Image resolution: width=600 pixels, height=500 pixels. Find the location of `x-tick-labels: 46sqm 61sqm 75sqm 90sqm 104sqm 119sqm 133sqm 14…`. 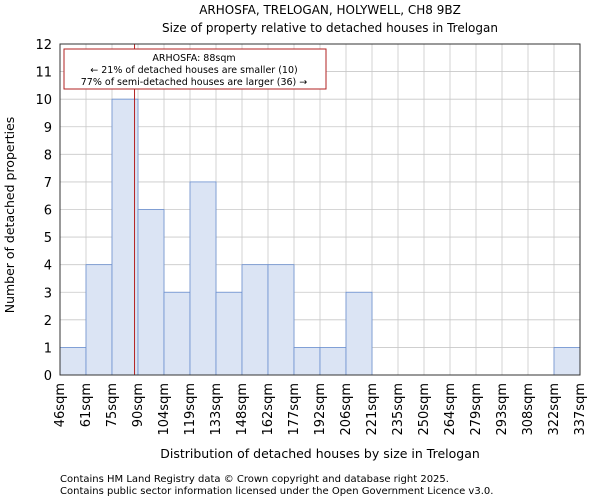

x-tick-labels: 46sqm 61sqm 75sqm 90sqm 104sqm 119sqm 133sqm 14… is located at coordinates (320, 409).